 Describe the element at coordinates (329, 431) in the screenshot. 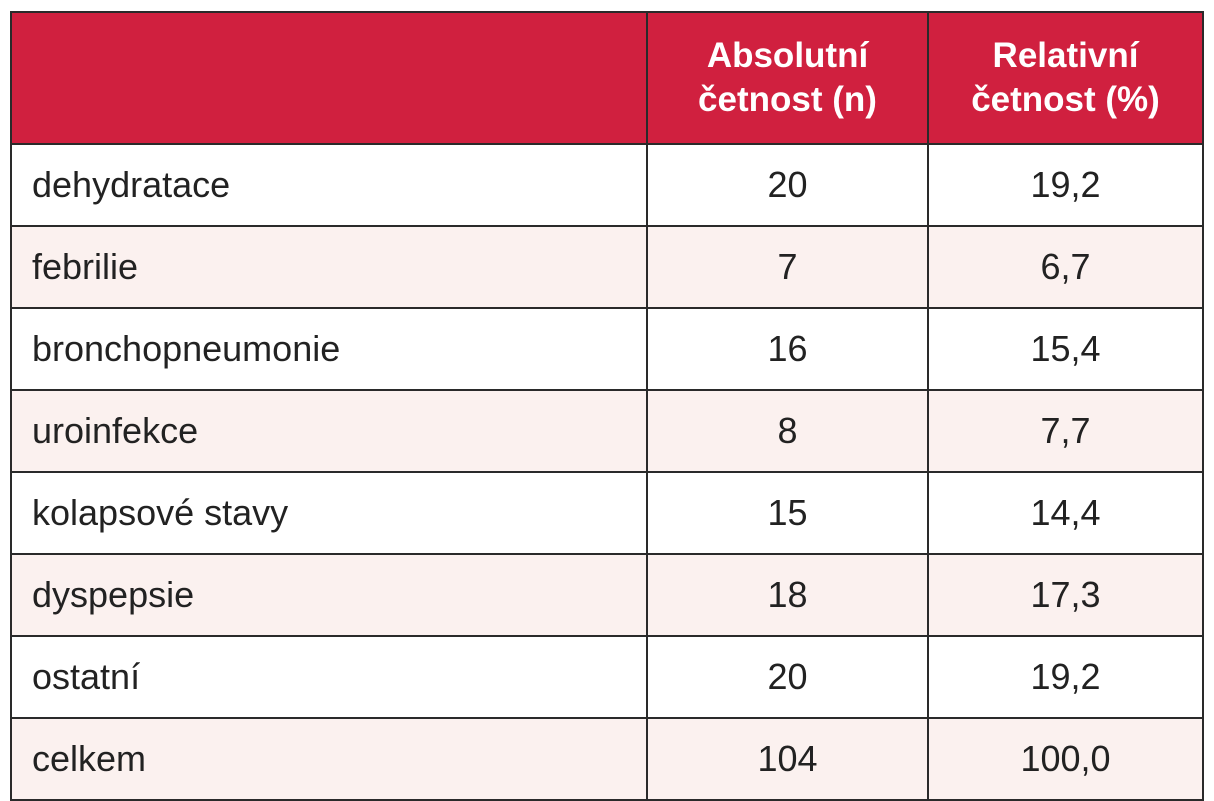

I see `row-label: uroinfekce` at that location.